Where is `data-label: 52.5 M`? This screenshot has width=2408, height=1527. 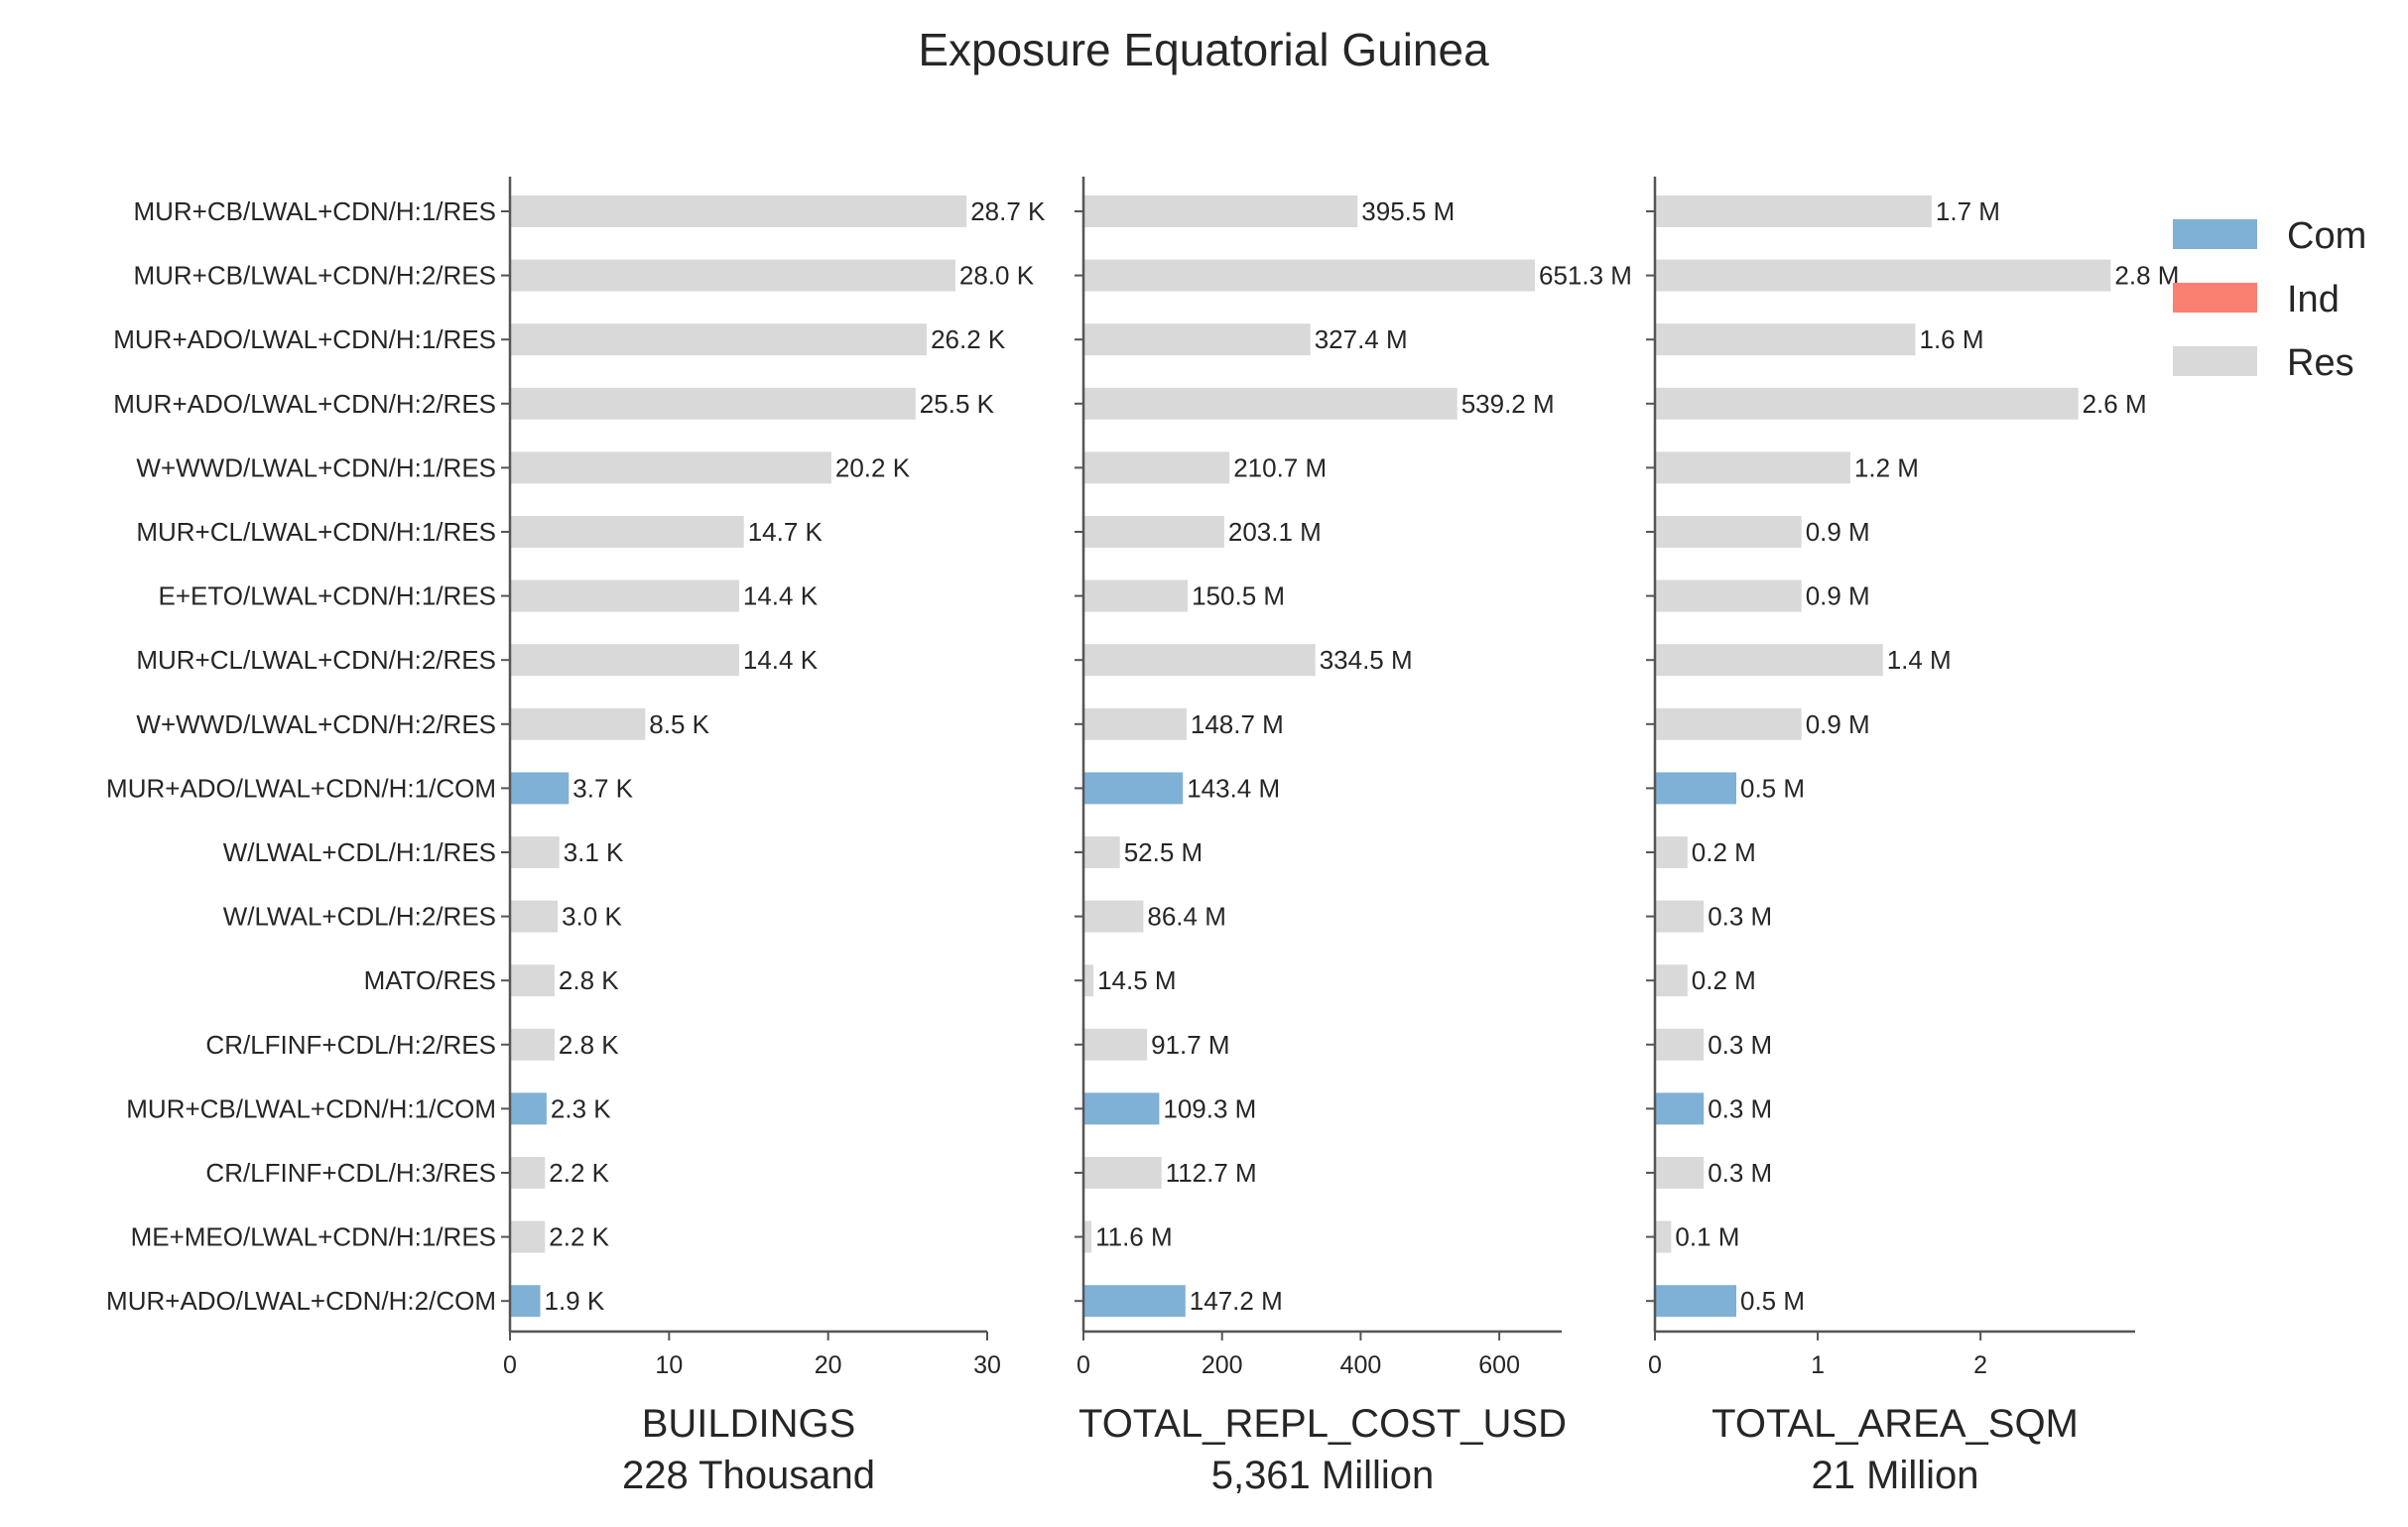
data-label: 52.5 M is located at coordinates (1164, 852).